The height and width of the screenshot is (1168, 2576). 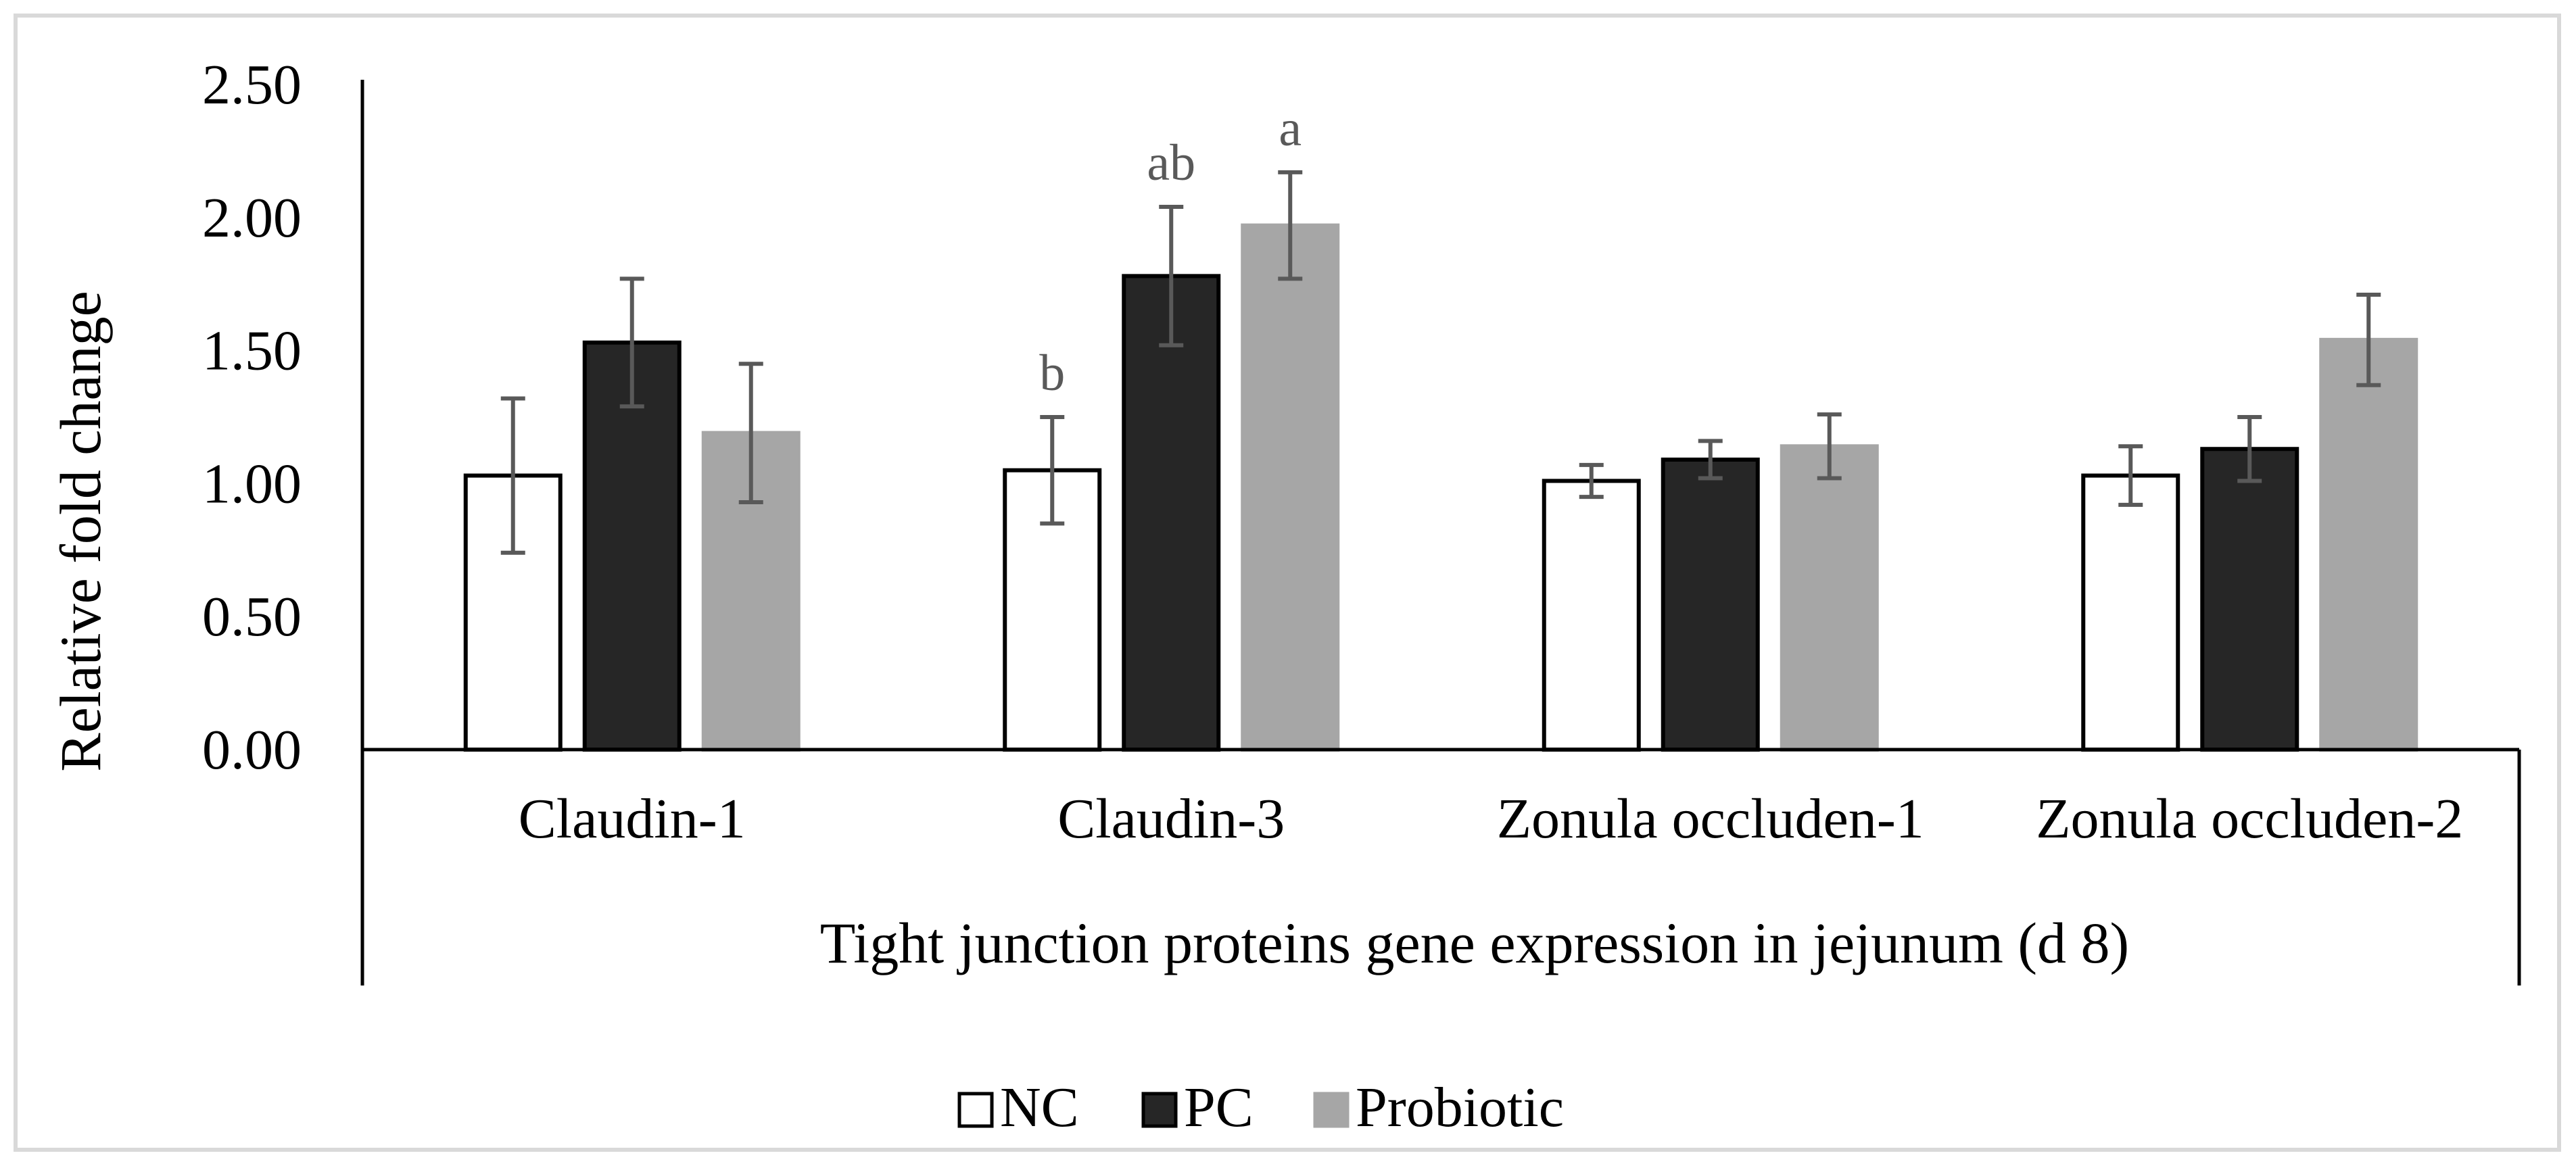 What do you see at coordinates (252, 351) in the screenshot?
I see `y-tick-label: 1.50` at bounding box center [252, 351].